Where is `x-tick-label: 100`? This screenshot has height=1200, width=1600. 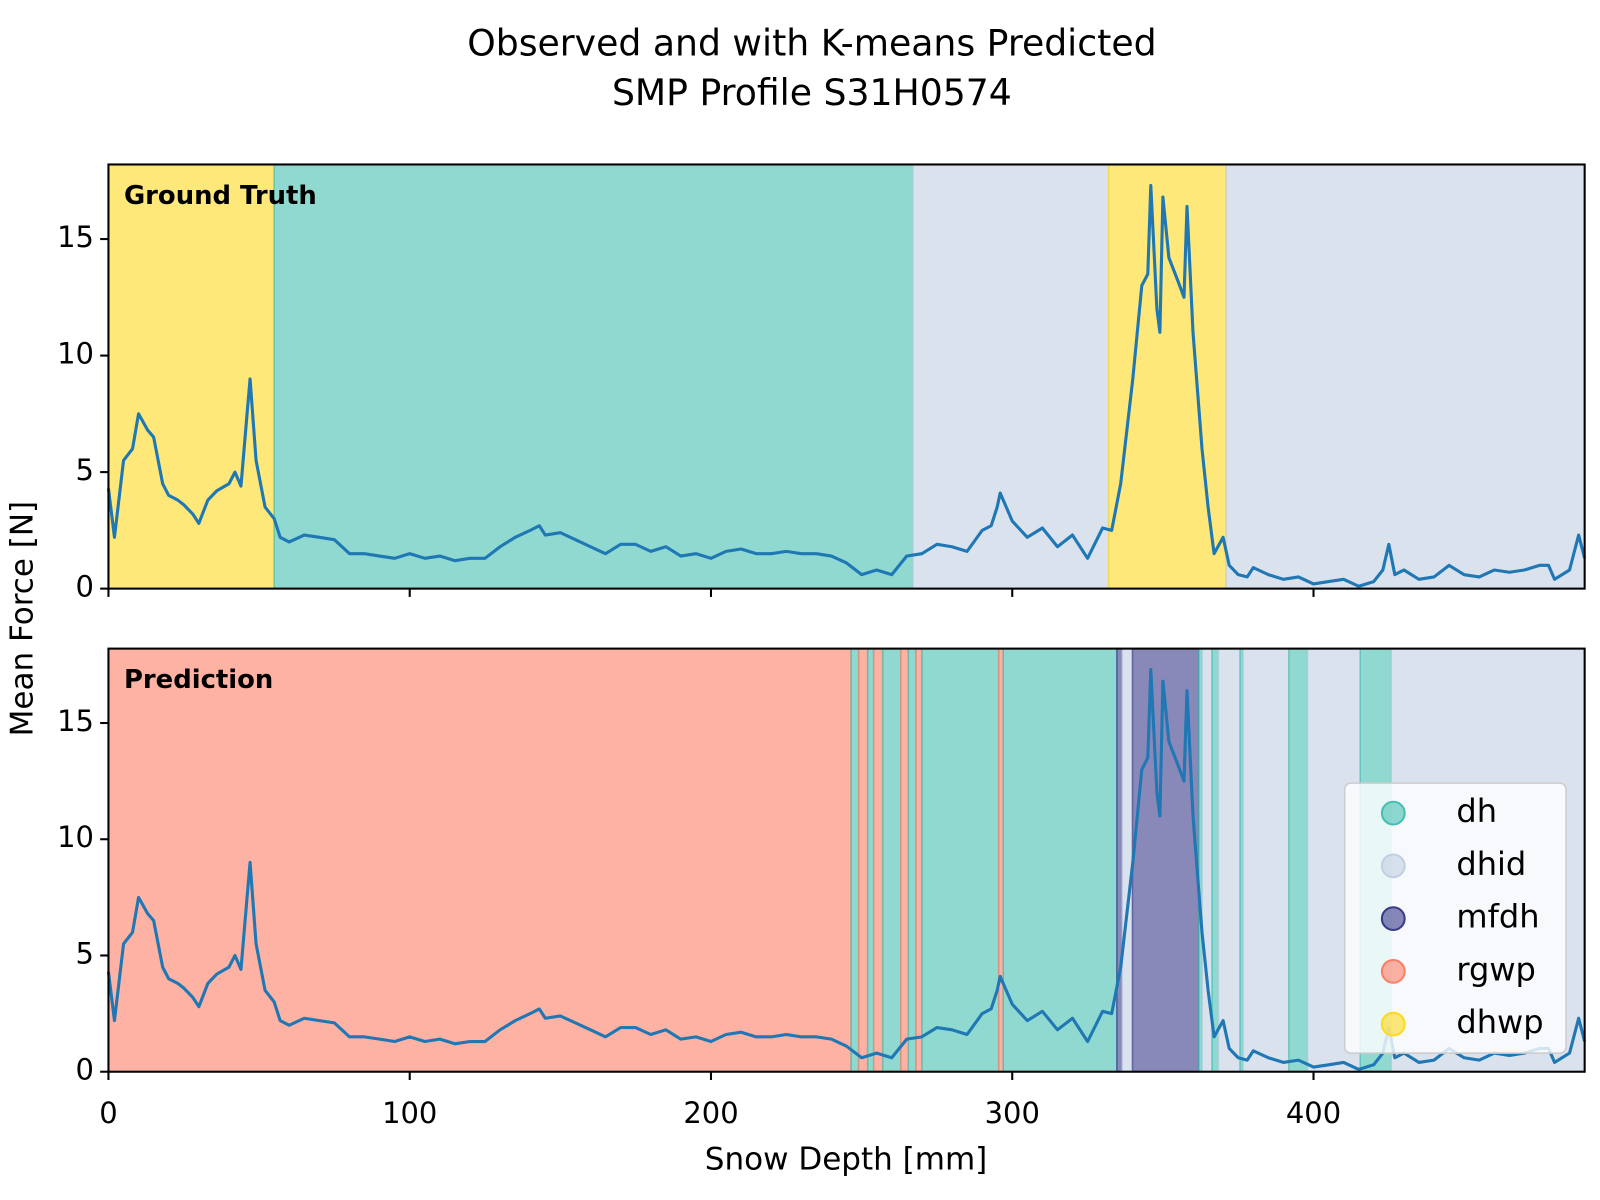 x-tick-label: 100 is located at coordinates (409, 1113).